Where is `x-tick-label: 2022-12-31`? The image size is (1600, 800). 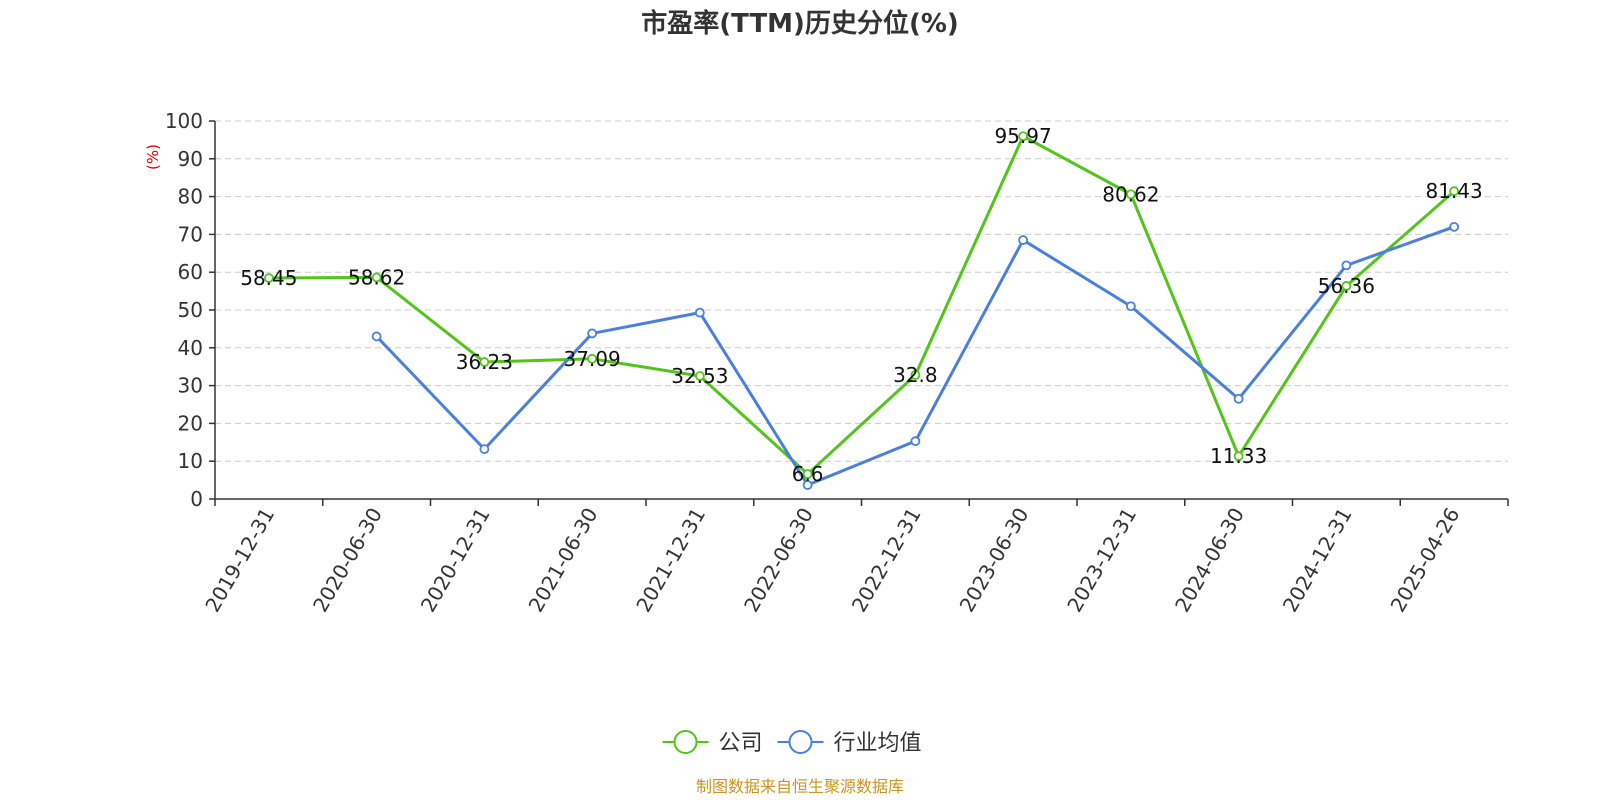 x-tick-label: 2022-12-31 is located at coordinates (886, 560).